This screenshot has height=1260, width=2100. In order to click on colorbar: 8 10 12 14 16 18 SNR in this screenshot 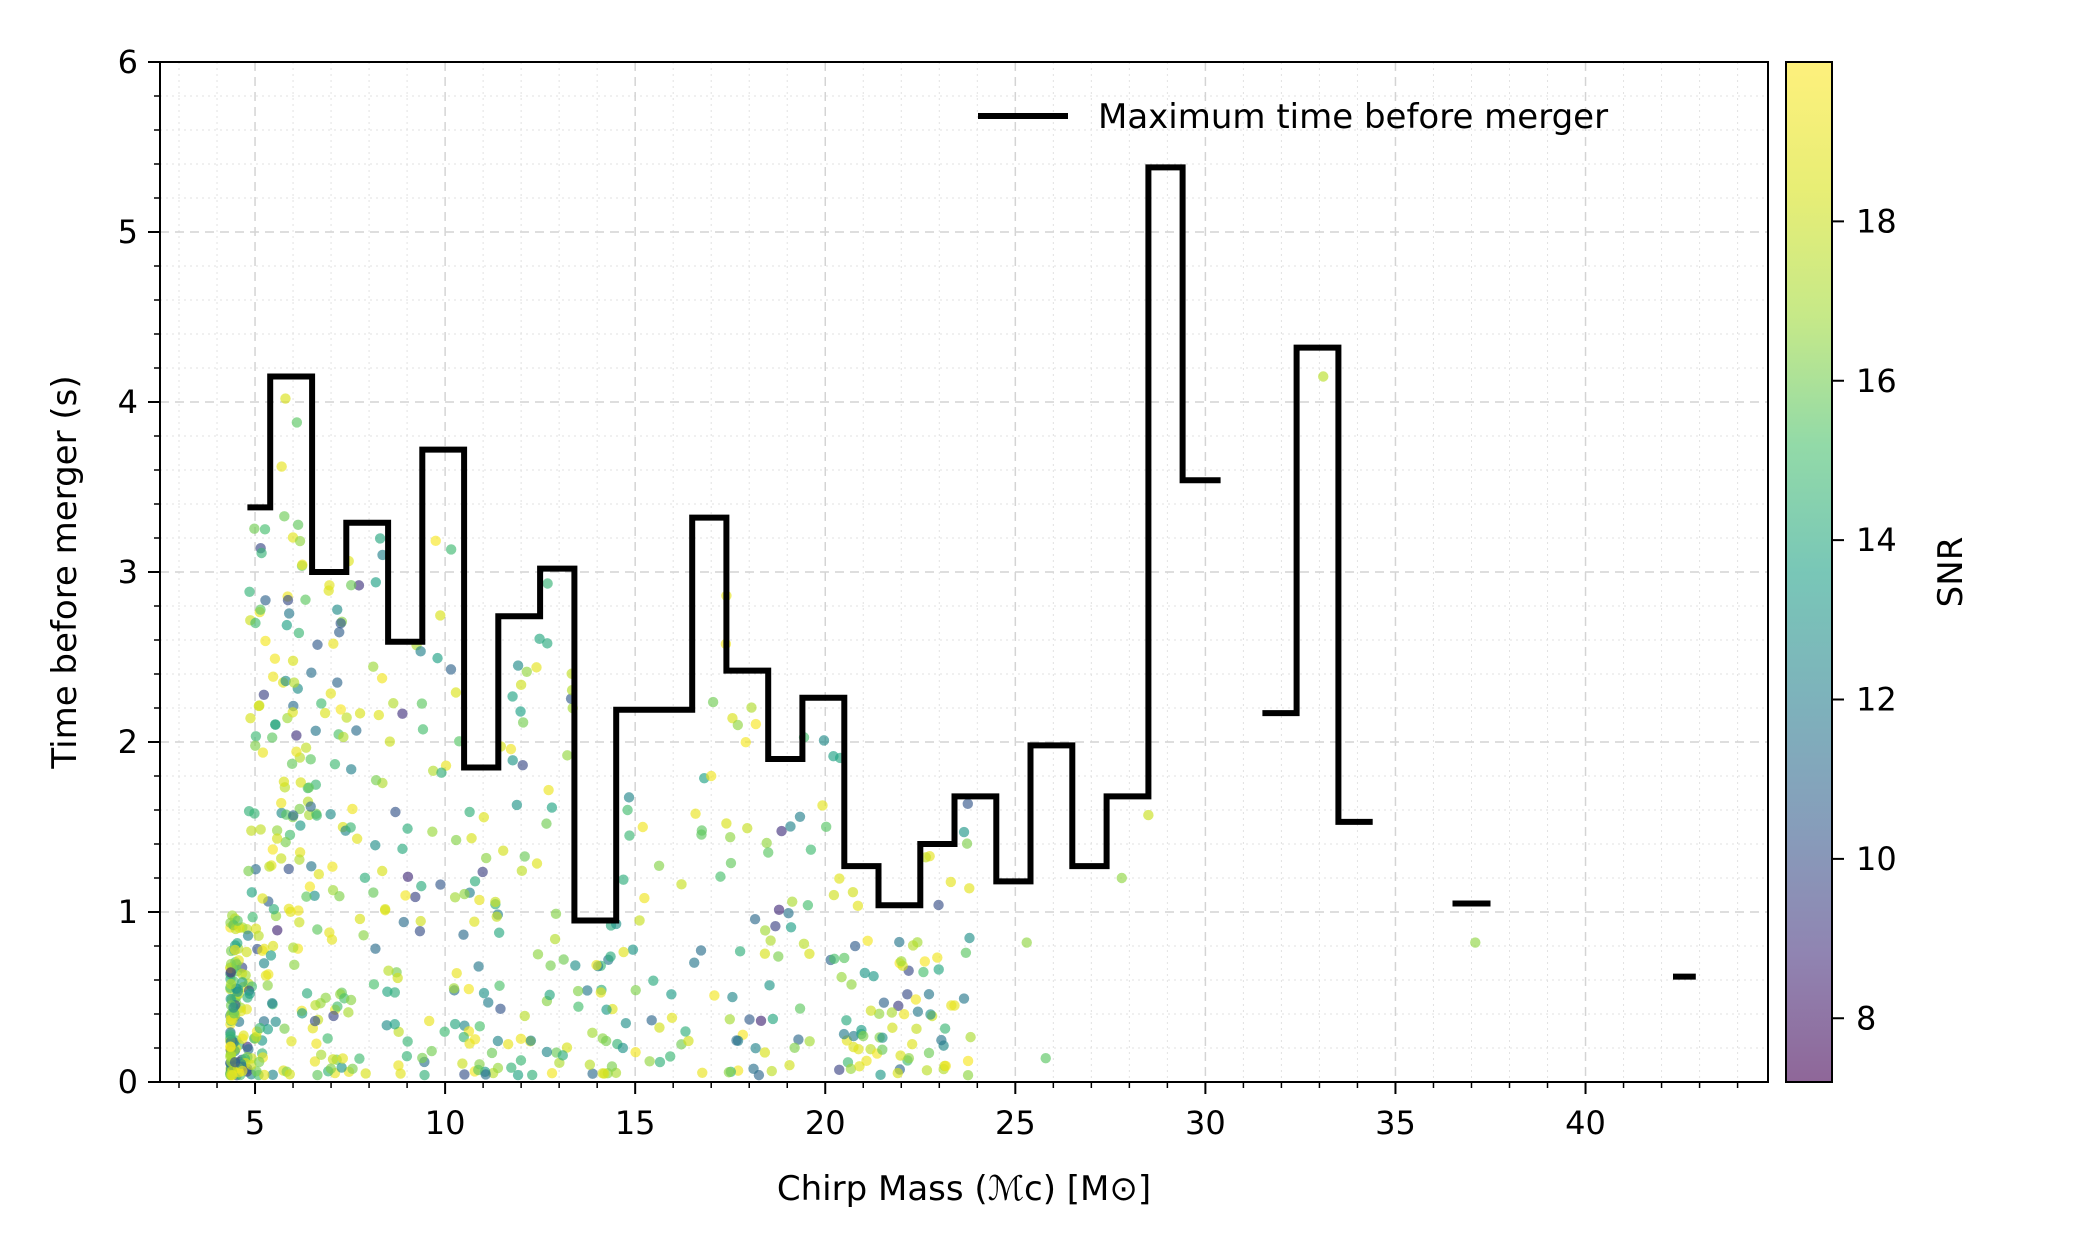, I will do `click(1878, 572)`.